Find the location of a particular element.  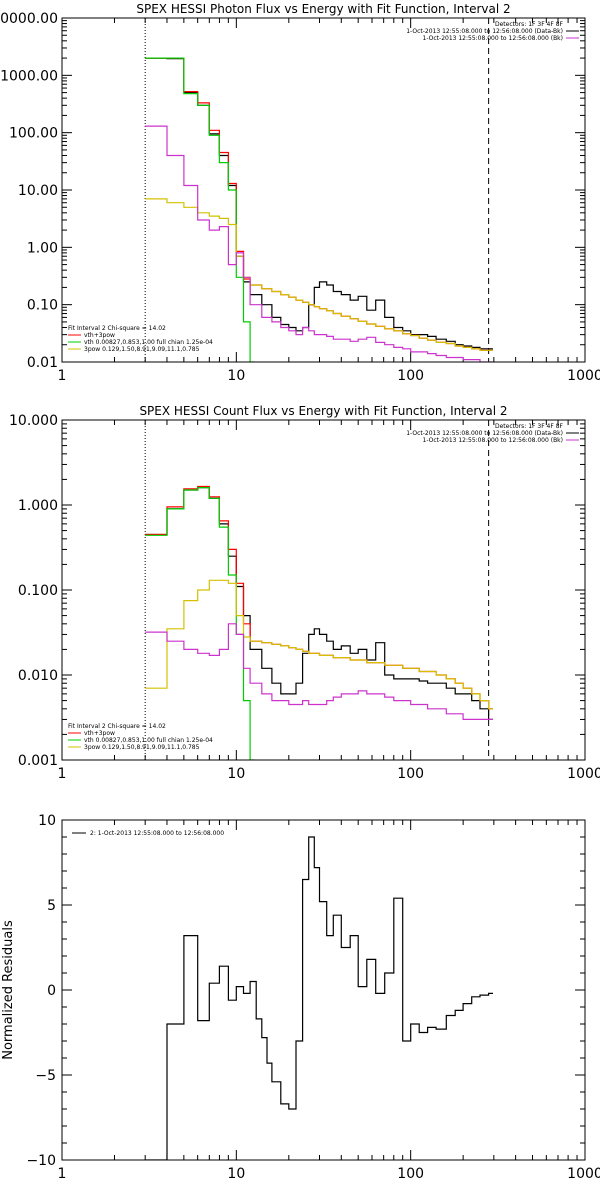

y-tick-label: 10.000 is located at coordinates (33, 421).